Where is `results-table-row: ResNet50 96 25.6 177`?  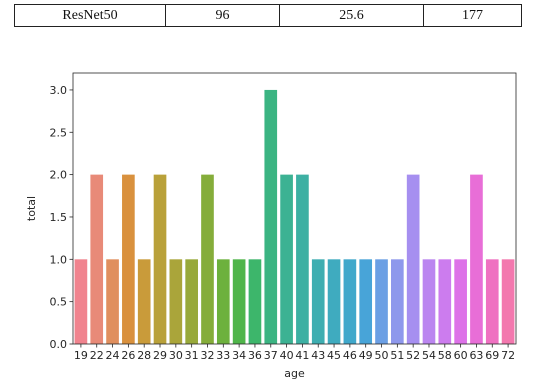 results-table-row: ResNet50 96 25.6 177 is located at coordinates (268, 15).